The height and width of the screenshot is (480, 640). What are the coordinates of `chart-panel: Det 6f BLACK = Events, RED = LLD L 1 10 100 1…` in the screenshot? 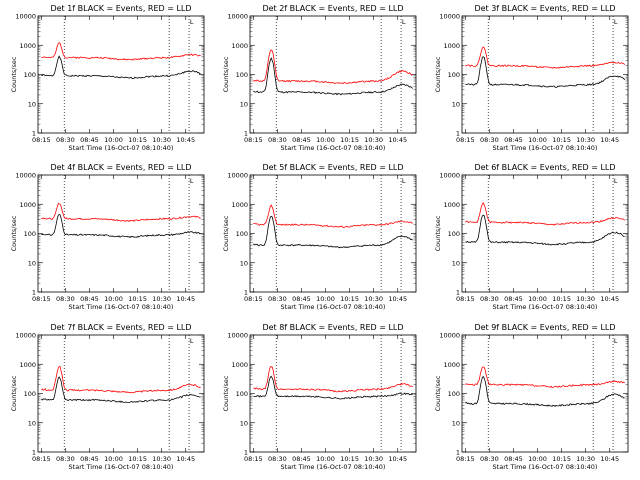 It's located at (531, 237).